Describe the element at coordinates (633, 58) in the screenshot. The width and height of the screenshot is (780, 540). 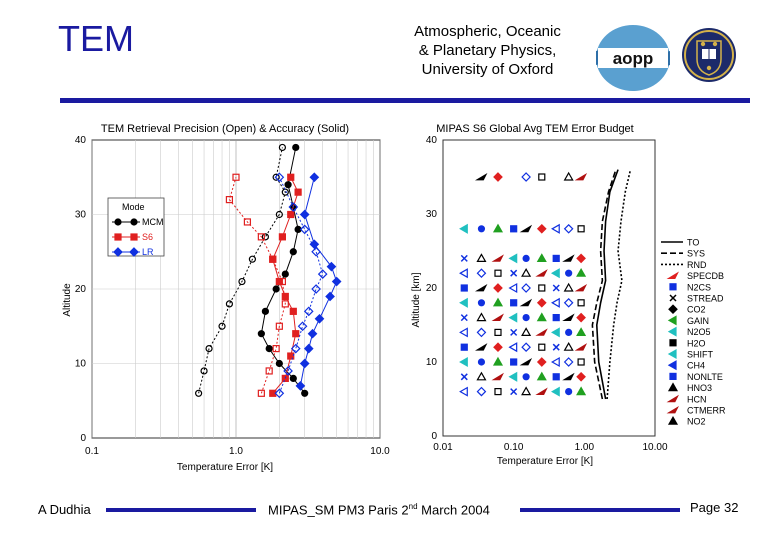
I see `aopp-logo: aopp` at that location.